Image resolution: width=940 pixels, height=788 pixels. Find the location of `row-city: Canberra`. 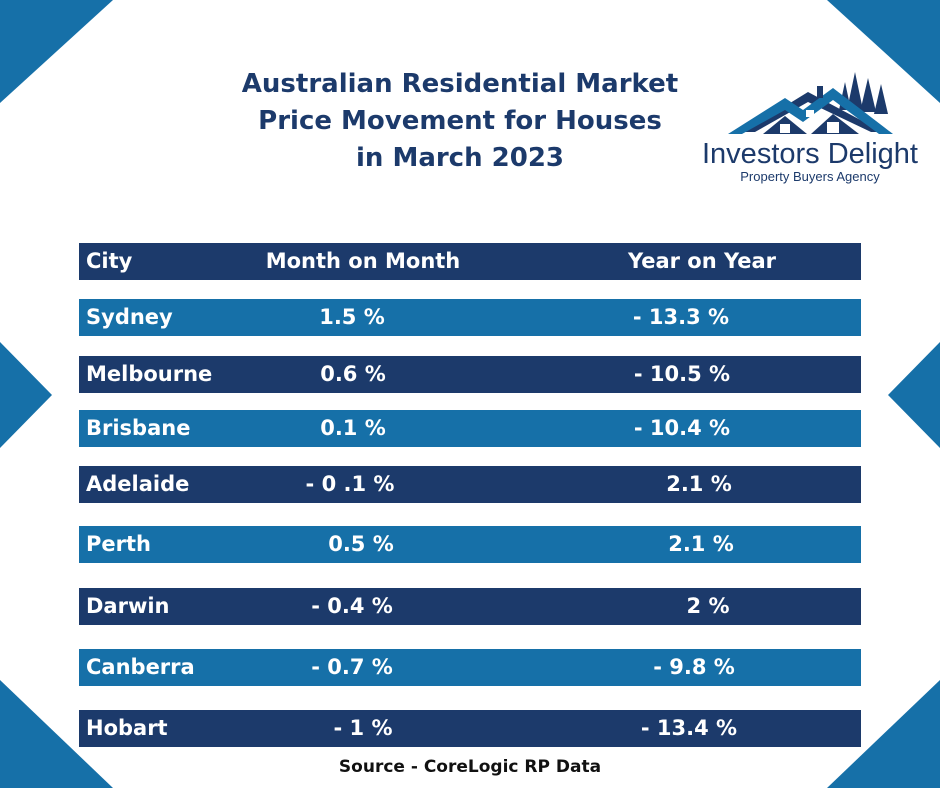

row-city: Canberra is located at coordinates (140, 667).